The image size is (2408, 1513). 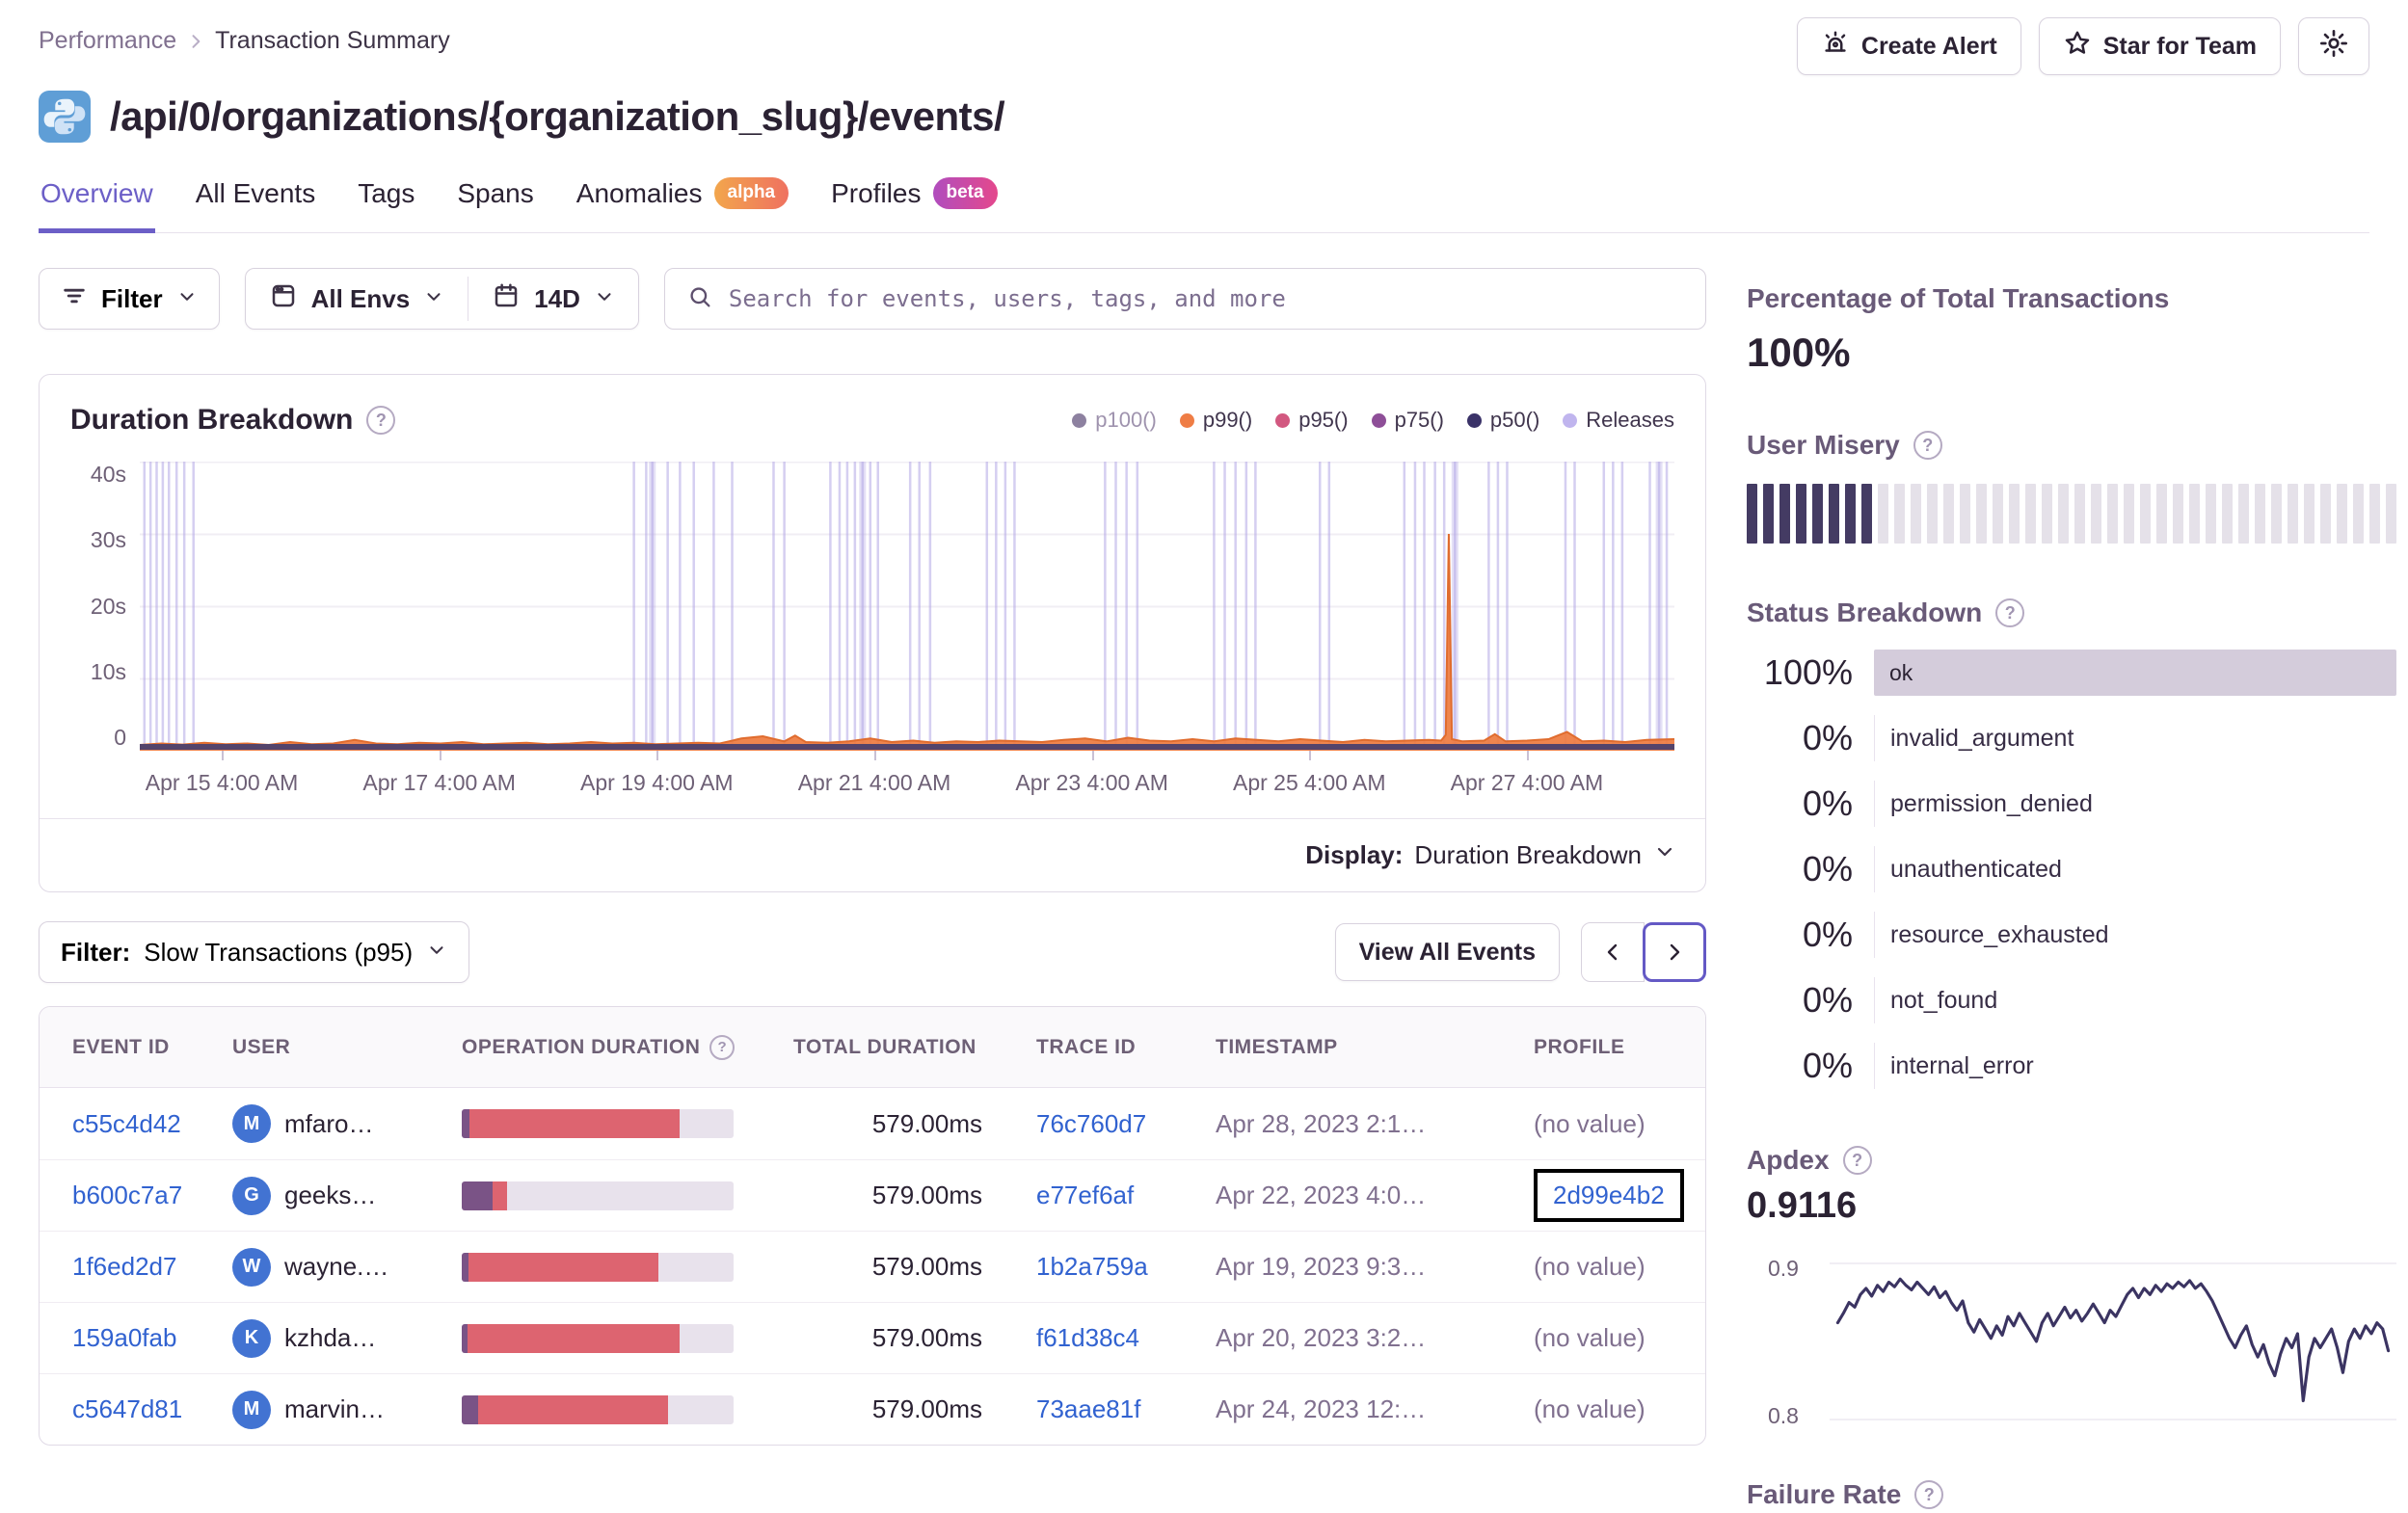 I want to click on trace-id-link: 73aae81f, so click(x=1088, y=1408).